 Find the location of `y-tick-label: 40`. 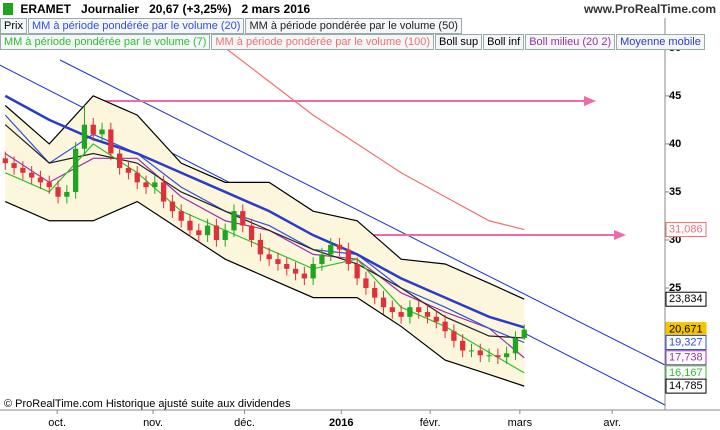

y-tick-label: 40 is located at coordinates (675, 144).